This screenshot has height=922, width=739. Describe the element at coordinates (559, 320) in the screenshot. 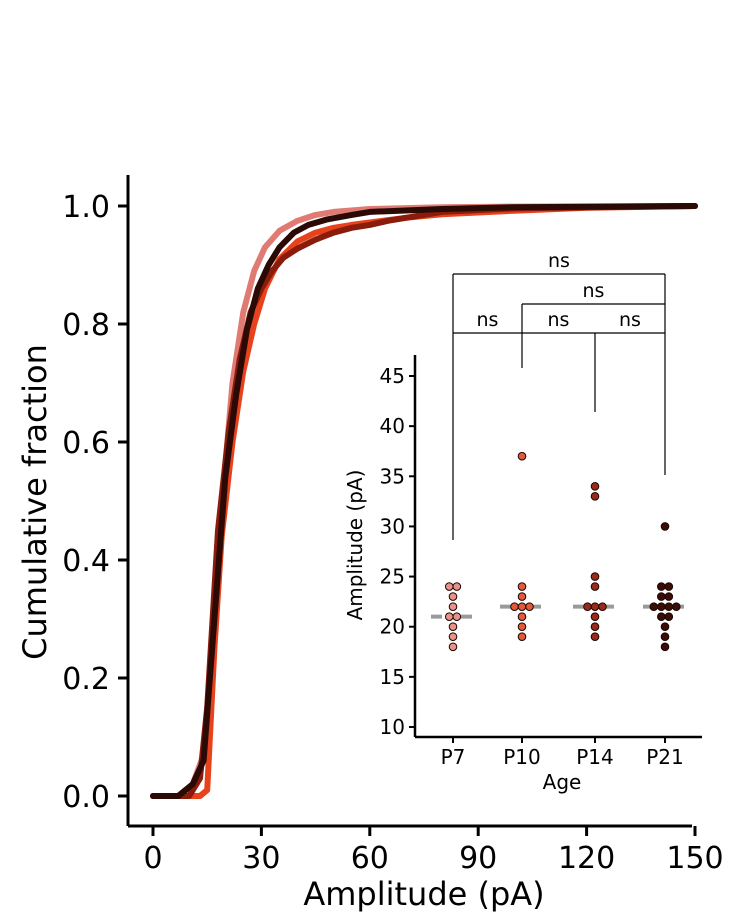

I see `significance-label-P10-P14: ns` at that location.